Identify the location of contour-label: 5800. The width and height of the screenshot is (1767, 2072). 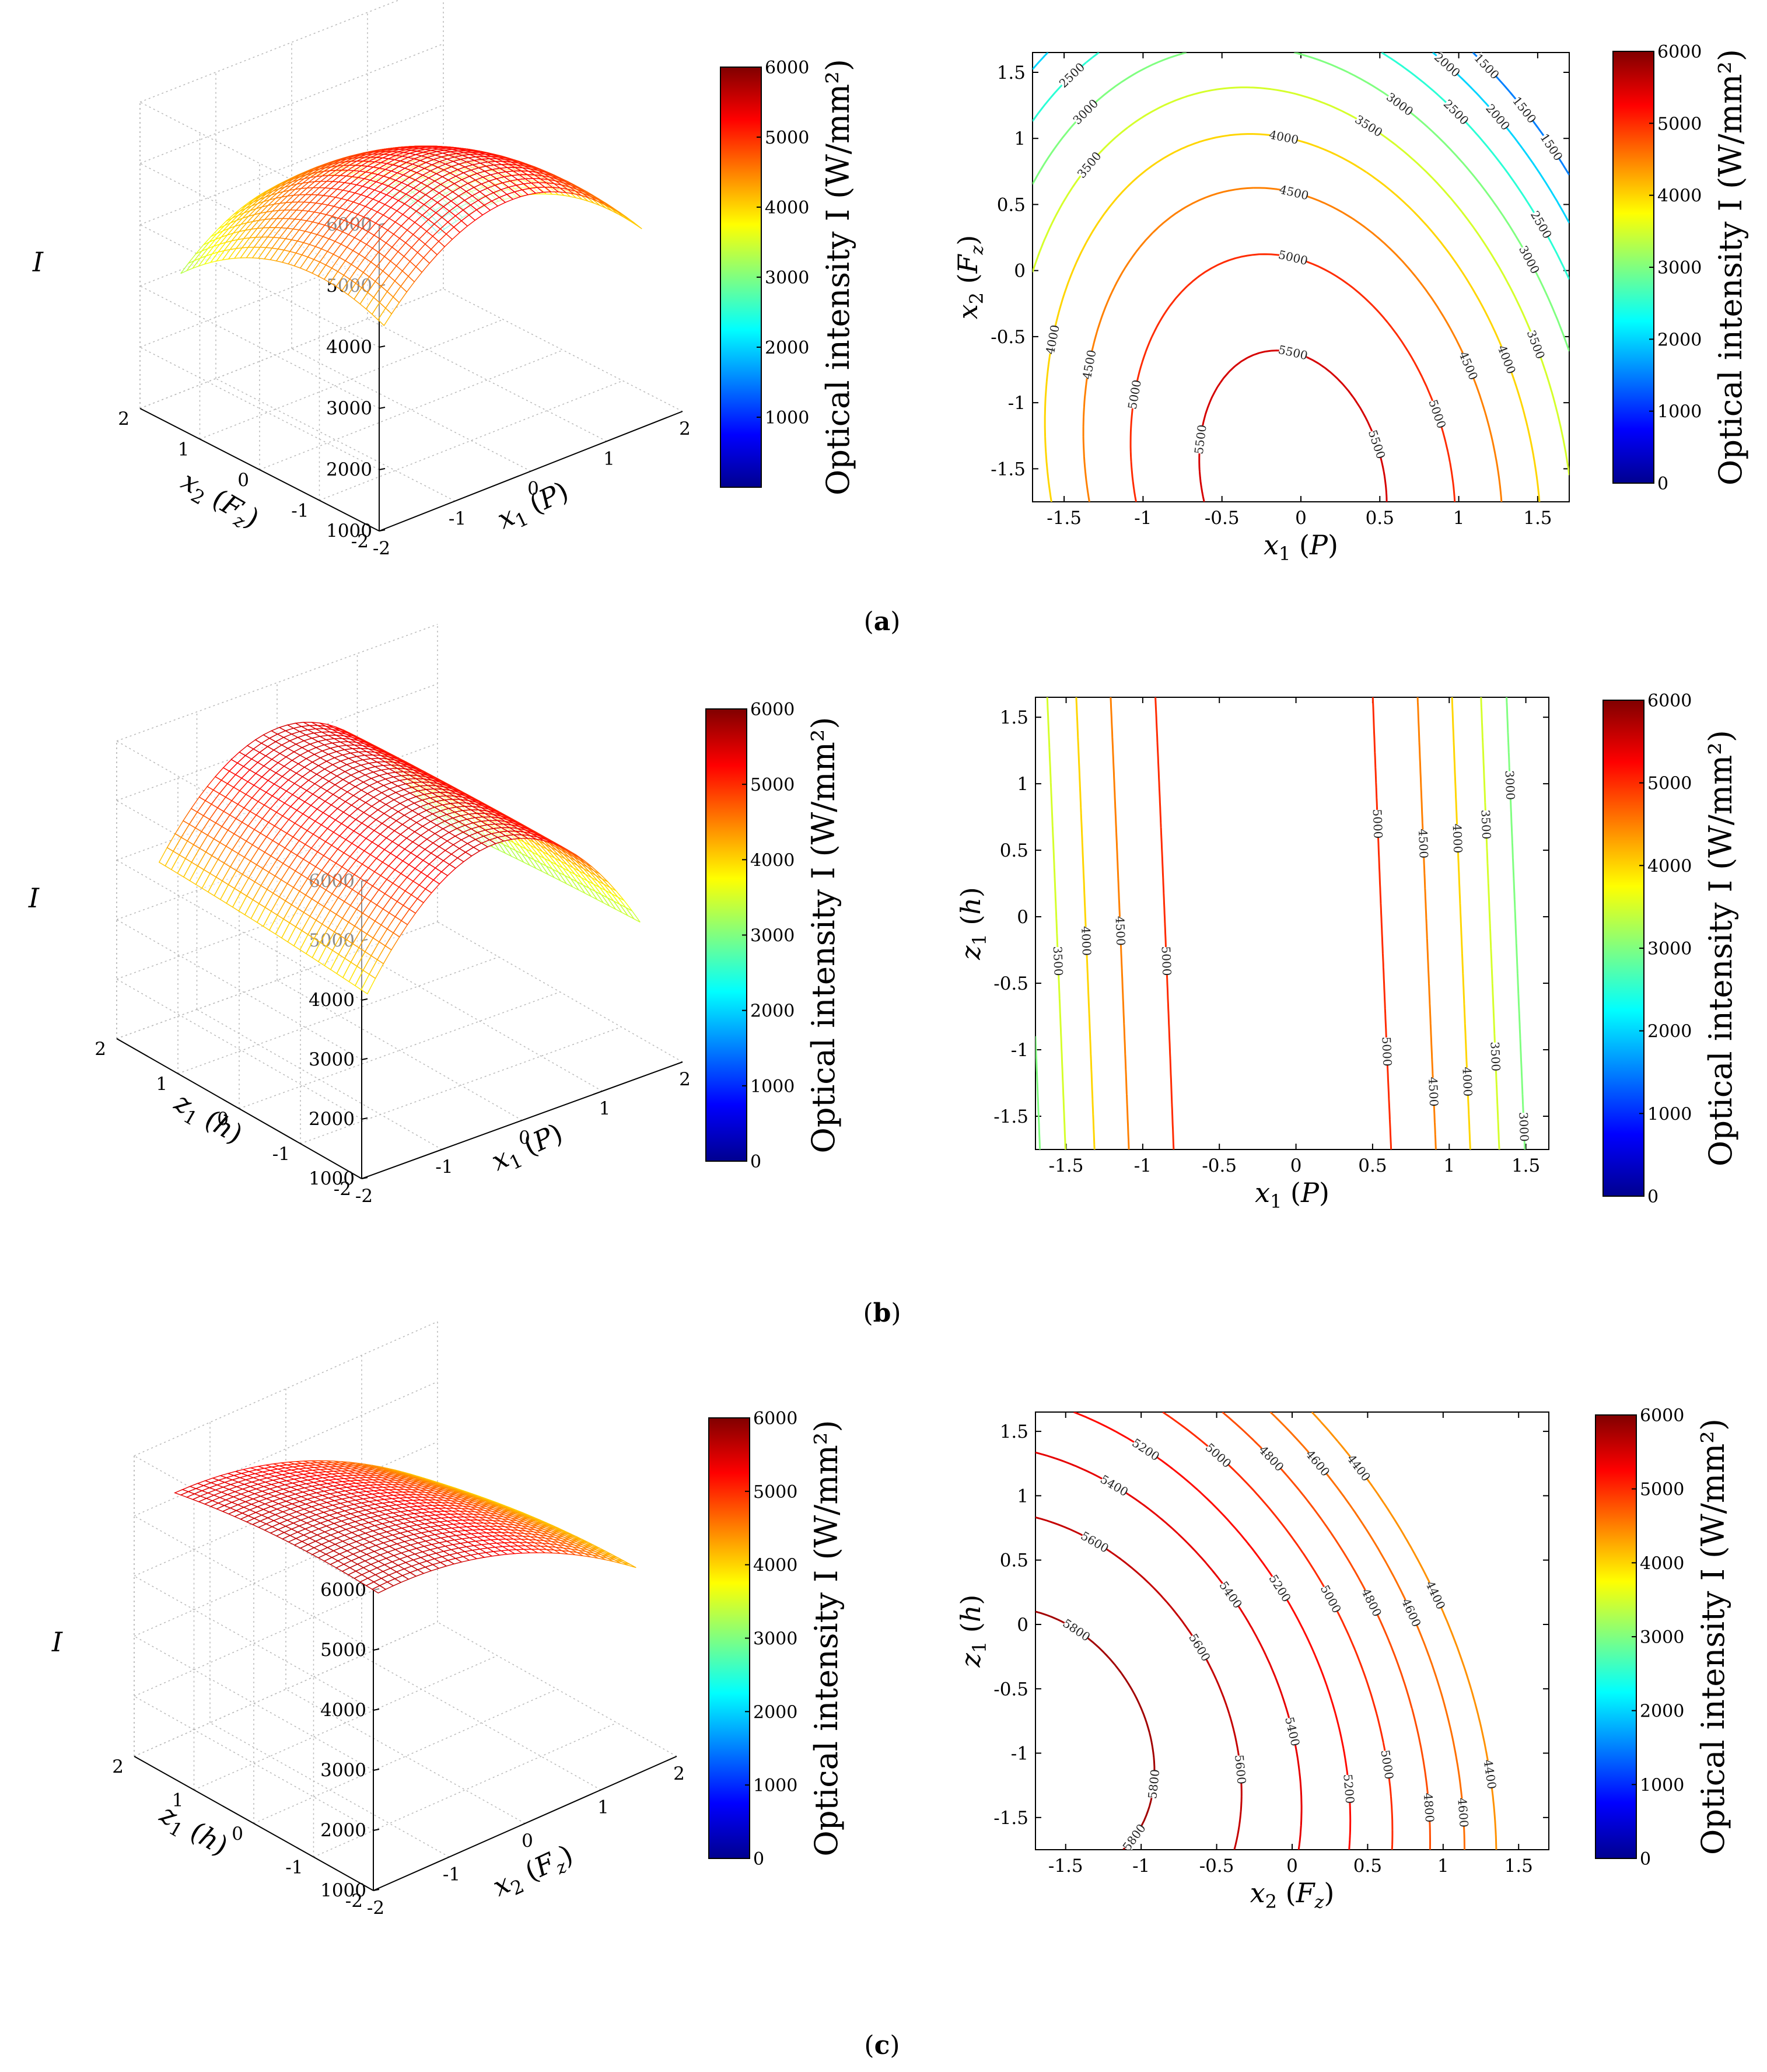
(1153, 1784).